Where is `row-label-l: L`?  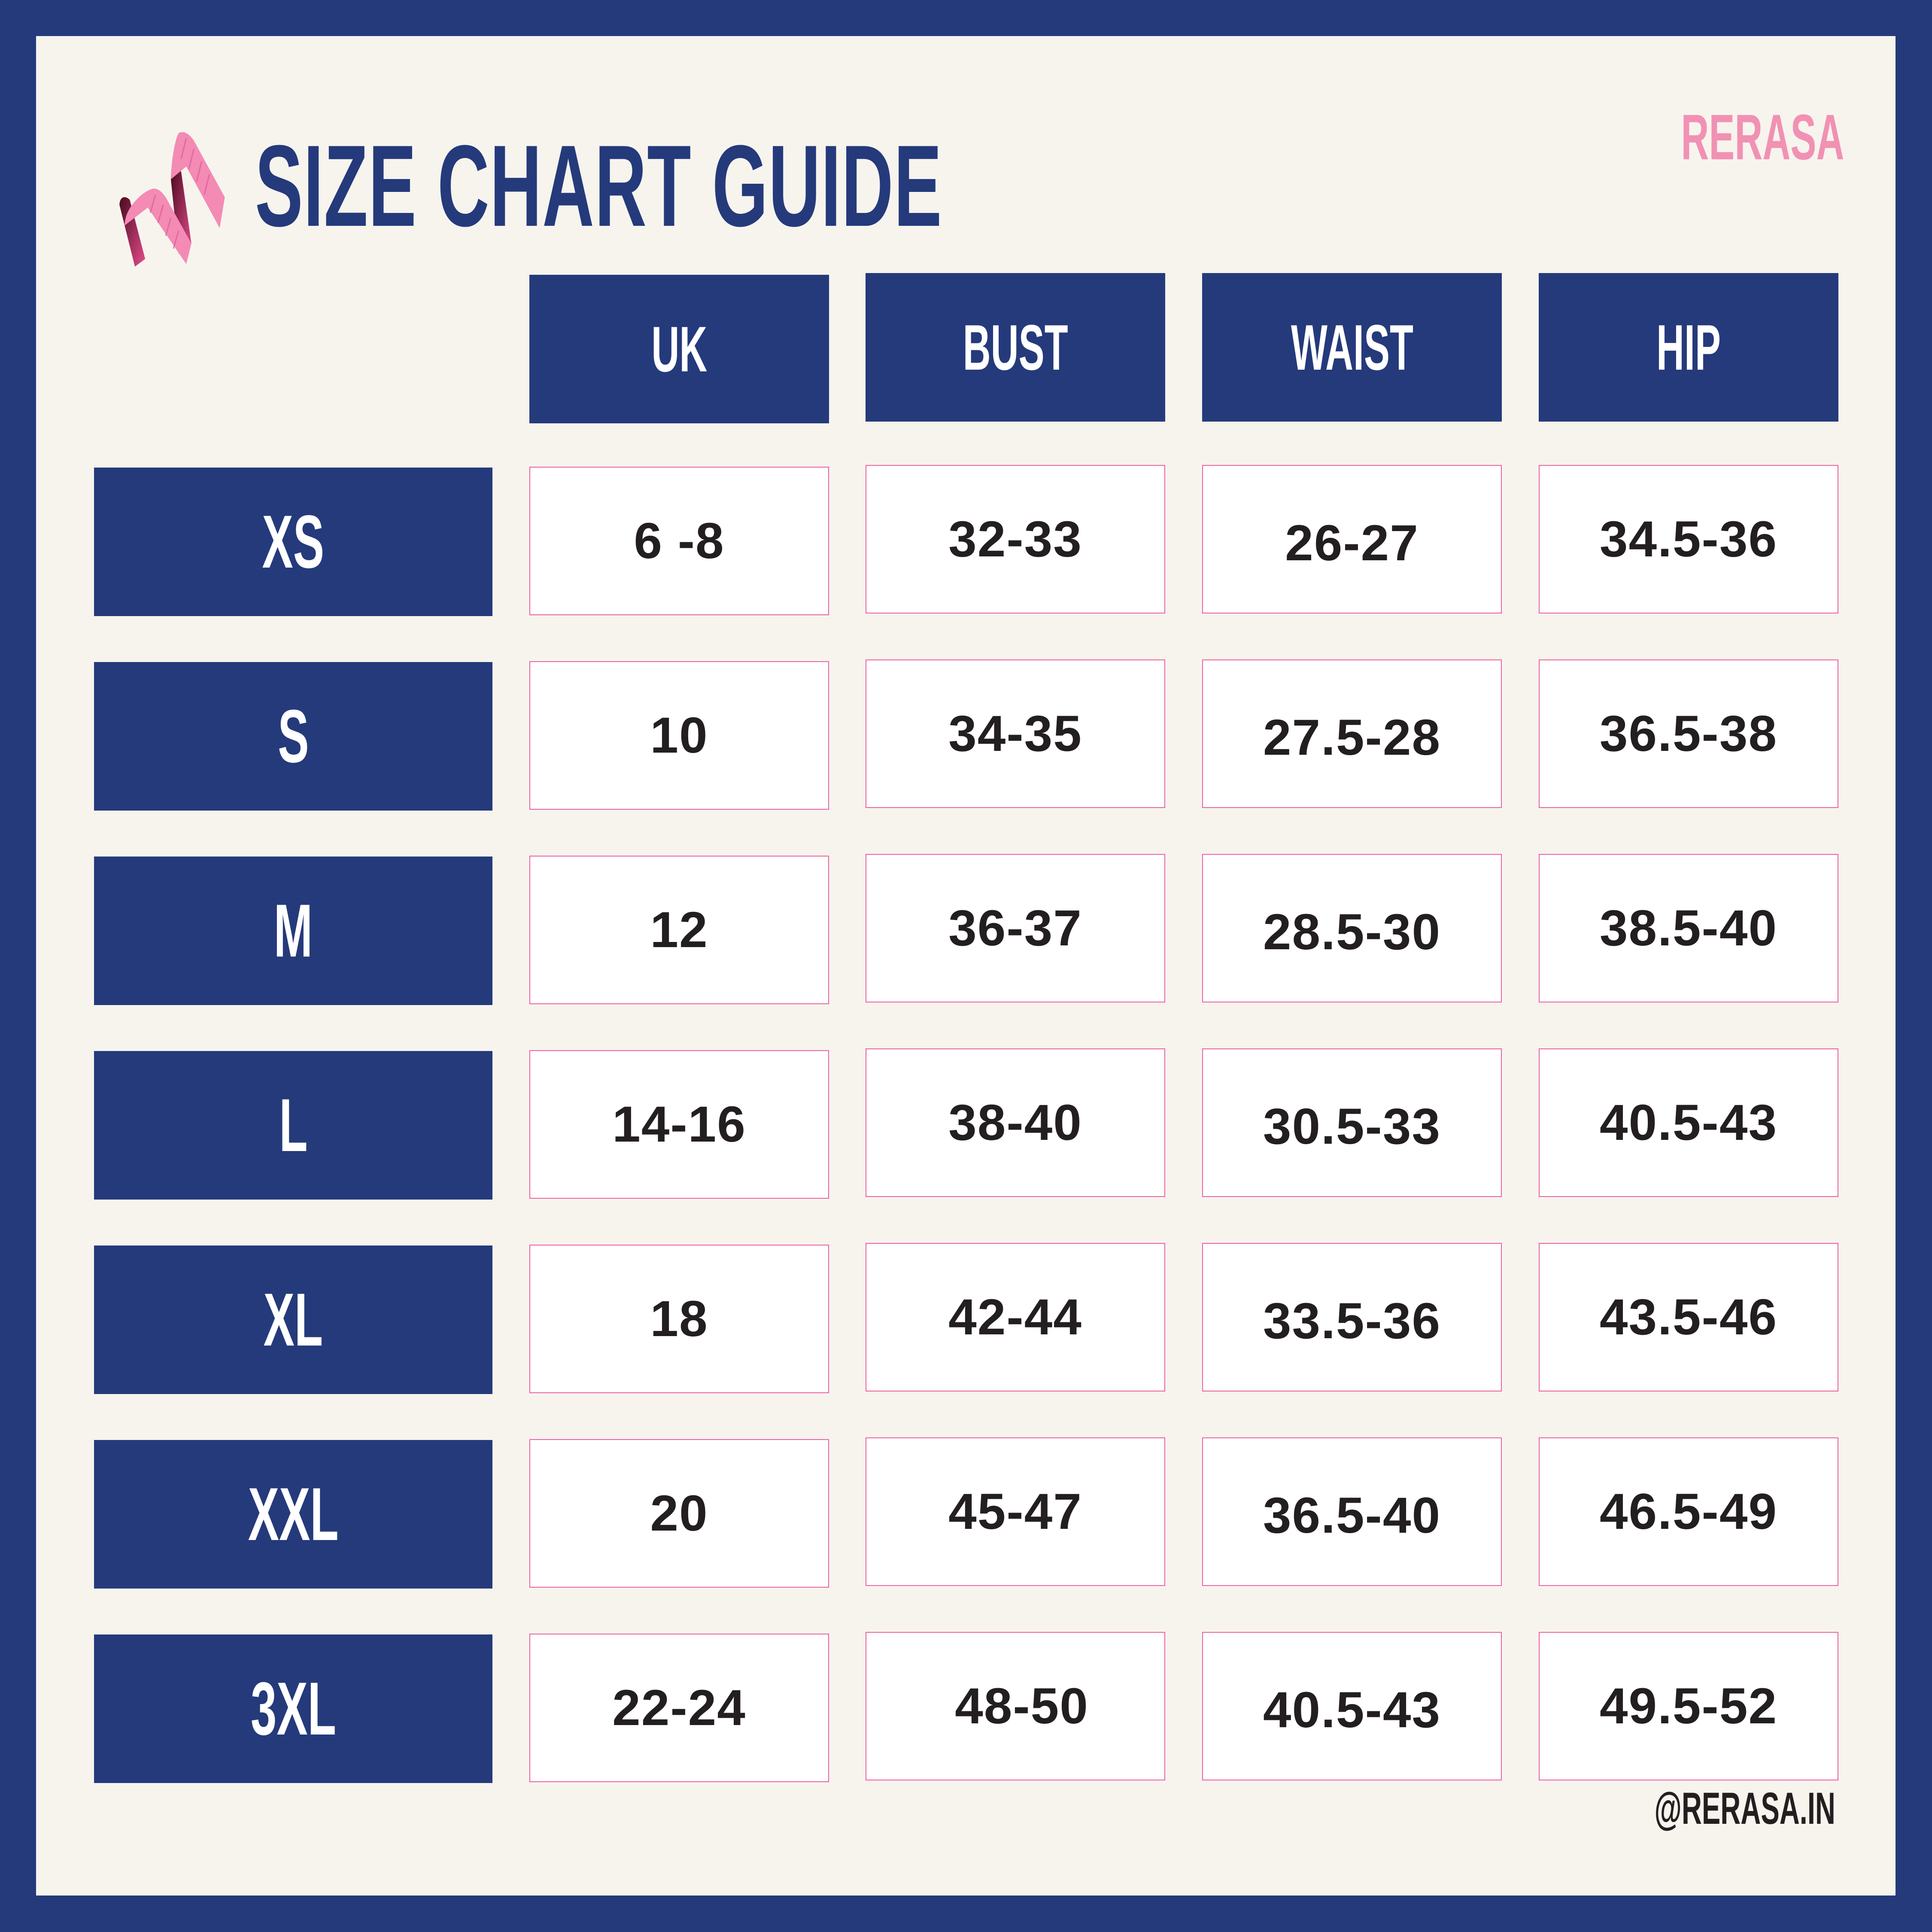
row-label-l: L is located at coordinates (293, 1125).